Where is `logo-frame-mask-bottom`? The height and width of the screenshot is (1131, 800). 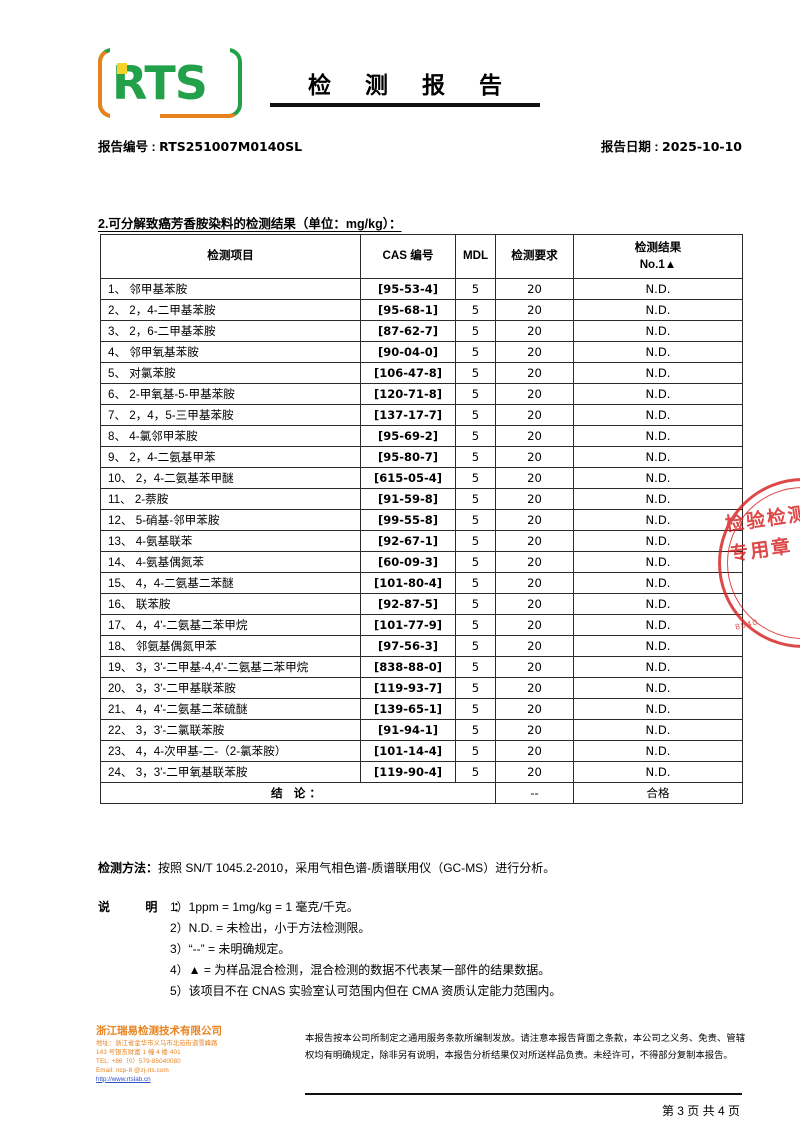 logo-frame-mask-bottom is located at coordinates (135, 116).